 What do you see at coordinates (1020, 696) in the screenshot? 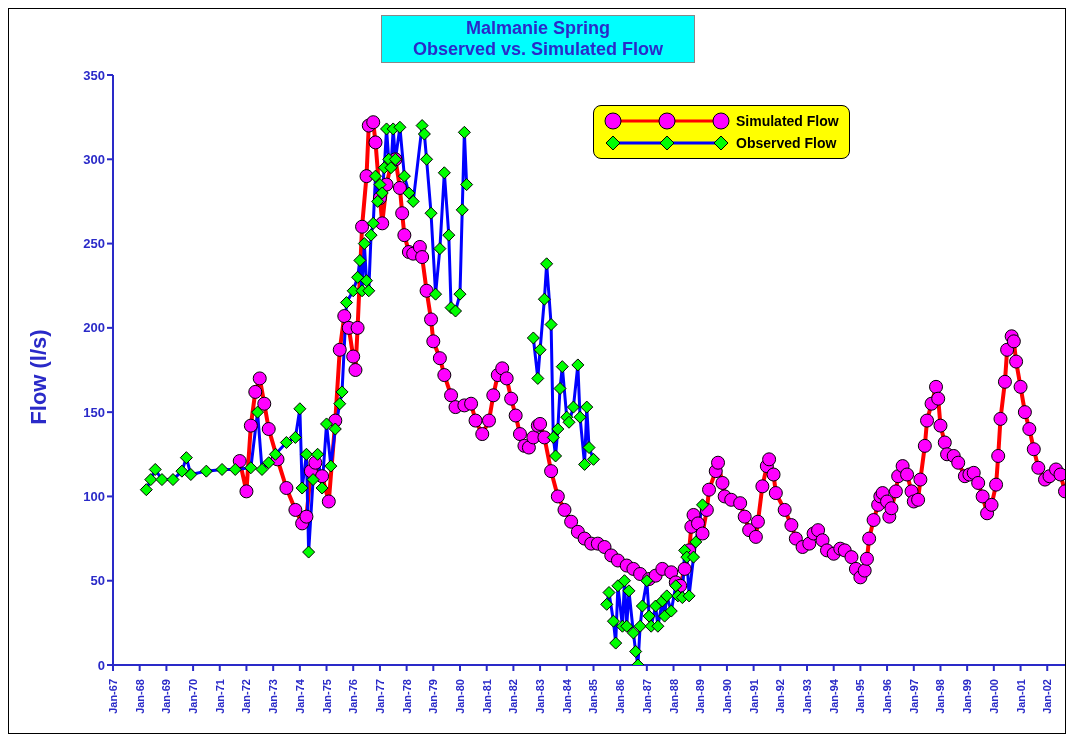
I see `x-tick-label: Jan-01` at bounding box center [1020, 696].